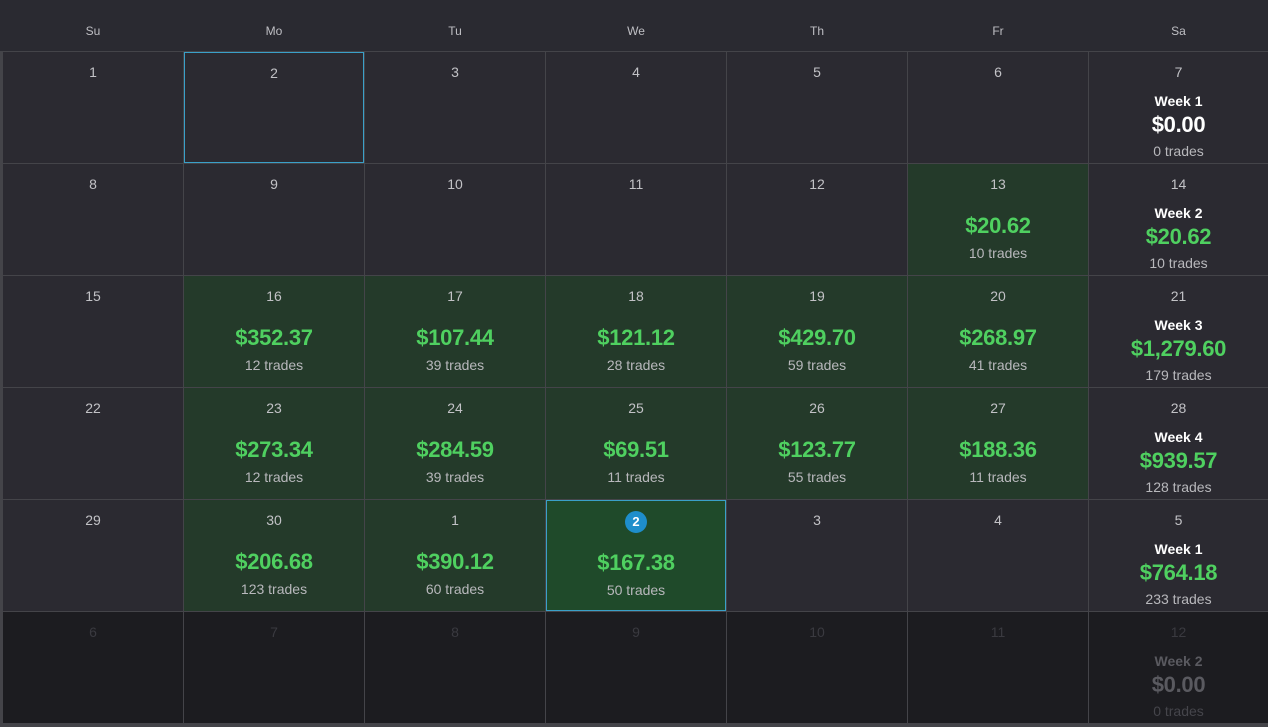 The image size is (1268, 727). I want to click on day-number: 12, so click(817, 184).